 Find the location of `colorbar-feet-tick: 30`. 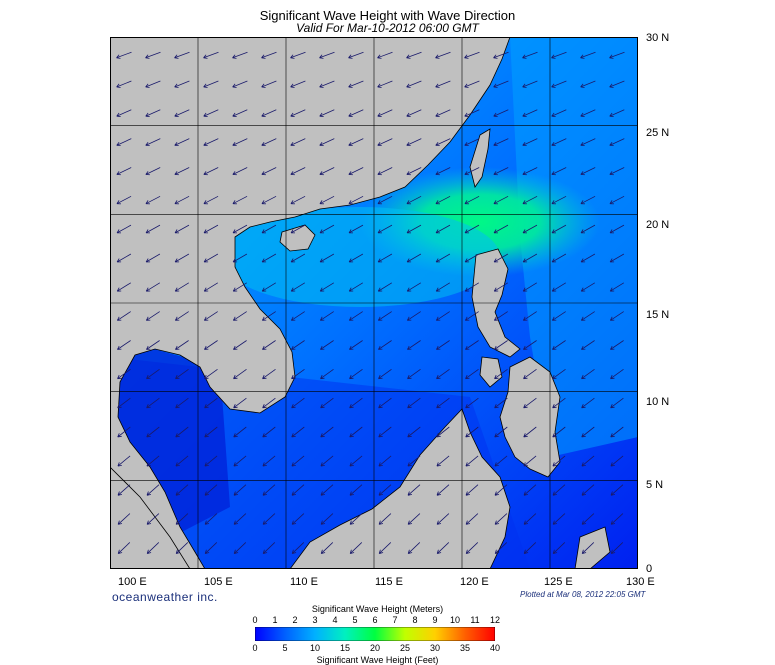

colorbar-feet-tick: 30 is located at coordinates (434, 648).